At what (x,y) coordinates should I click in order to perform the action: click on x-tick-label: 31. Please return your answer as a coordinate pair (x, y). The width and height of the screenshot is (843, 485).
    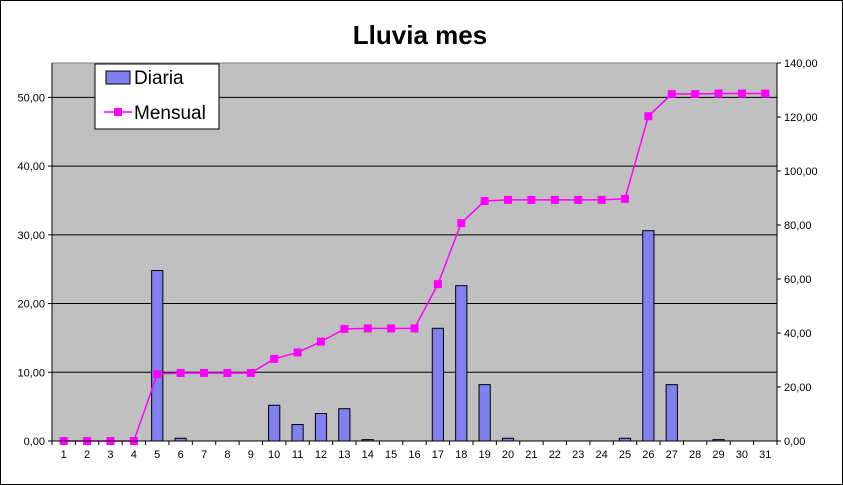
    Looking at the image, I should click on (765, 455).